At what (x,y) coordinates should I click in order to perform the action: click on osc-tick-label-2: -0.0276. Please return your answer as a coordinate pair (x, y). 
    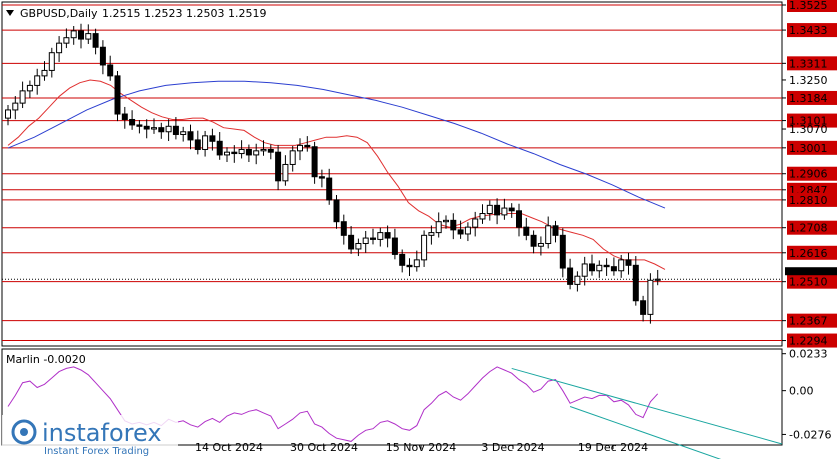
    Looking at the image, I should click on (810, 434).